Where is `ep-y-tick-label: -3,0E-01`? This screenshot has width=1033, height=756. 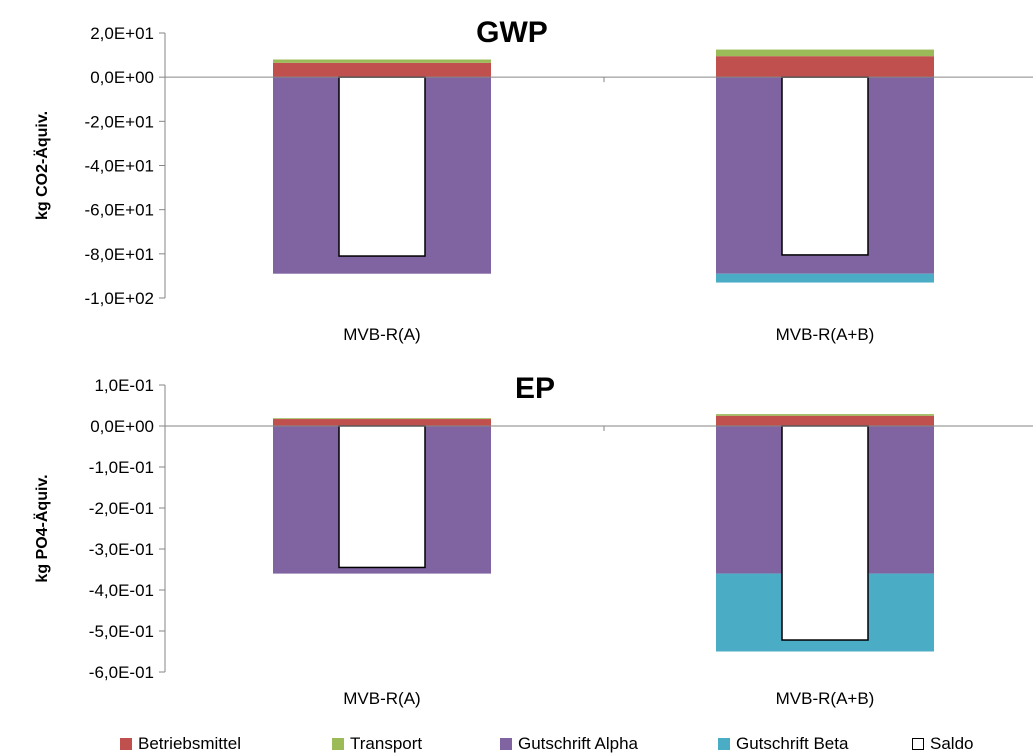
ep-y-tick-label: -3,0E-01 is located at coordinates (121, 549).